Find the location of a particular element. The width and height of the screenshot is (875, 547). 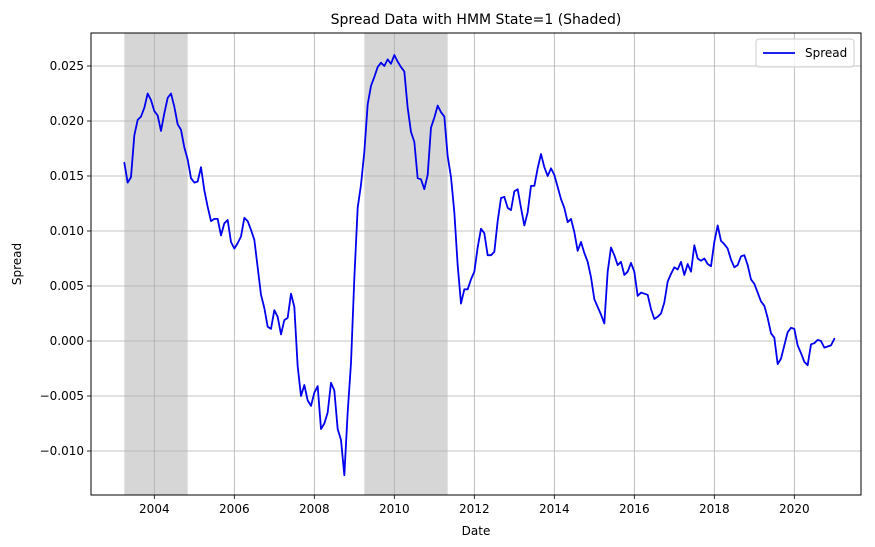

x-tick-label: 2020 is located at coordinates (794, 509).